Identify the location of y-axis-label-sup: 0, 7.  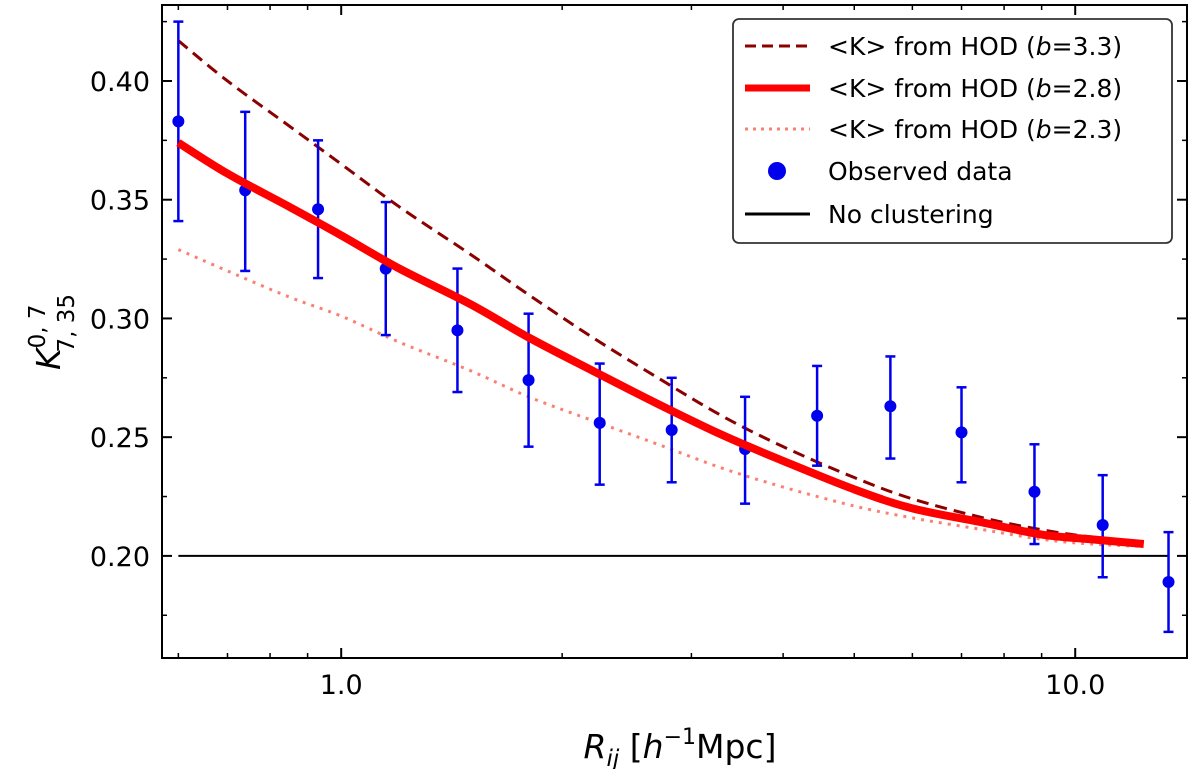
(38, 327).